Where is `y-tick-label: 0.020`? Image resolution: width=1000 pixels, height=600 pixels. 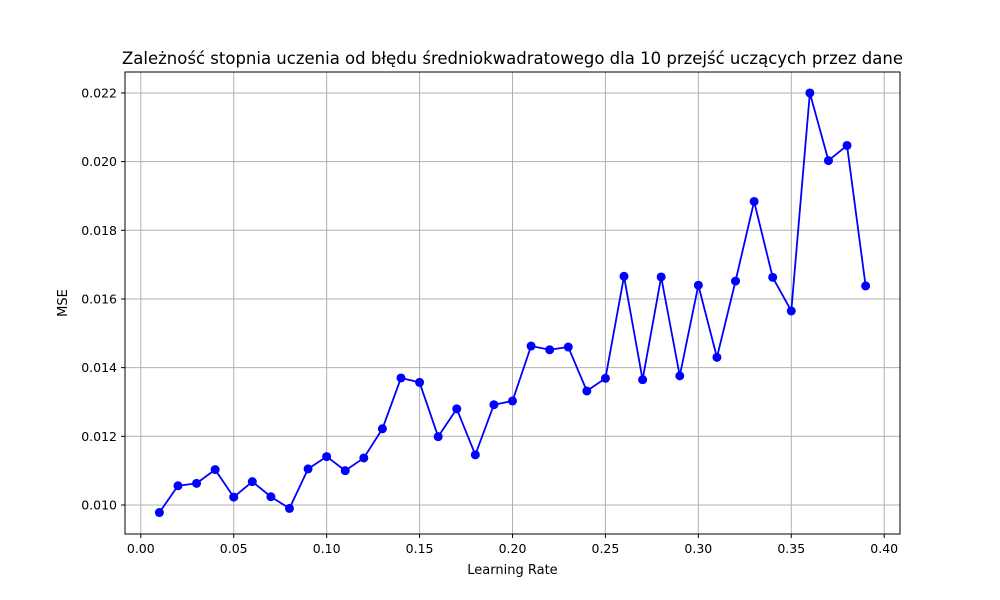
y-tick-label: 0.020 is located at coordinates (99, 161).